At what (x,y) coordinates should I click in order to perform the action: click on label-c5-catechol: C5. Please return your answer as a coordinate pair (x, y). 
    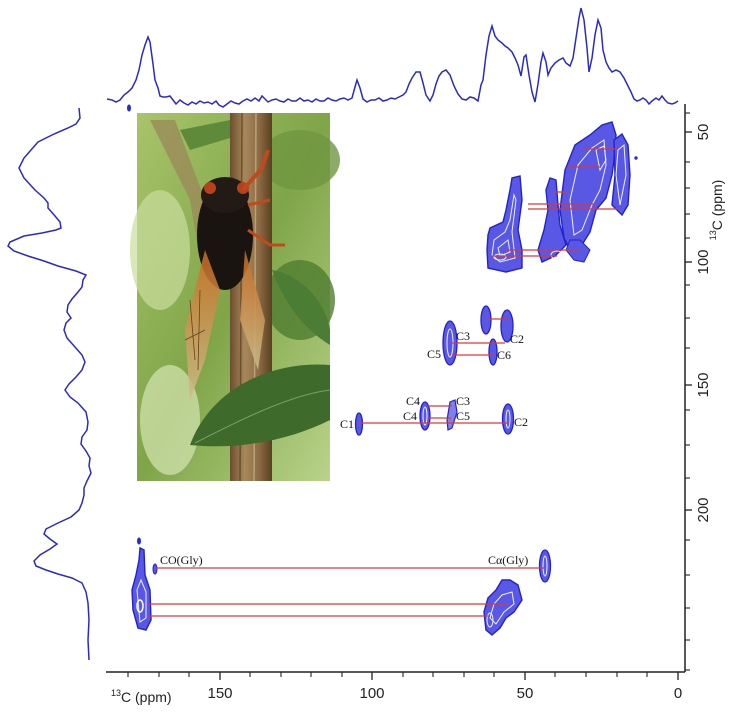
    Looking at the image, I should click on (434, 354).